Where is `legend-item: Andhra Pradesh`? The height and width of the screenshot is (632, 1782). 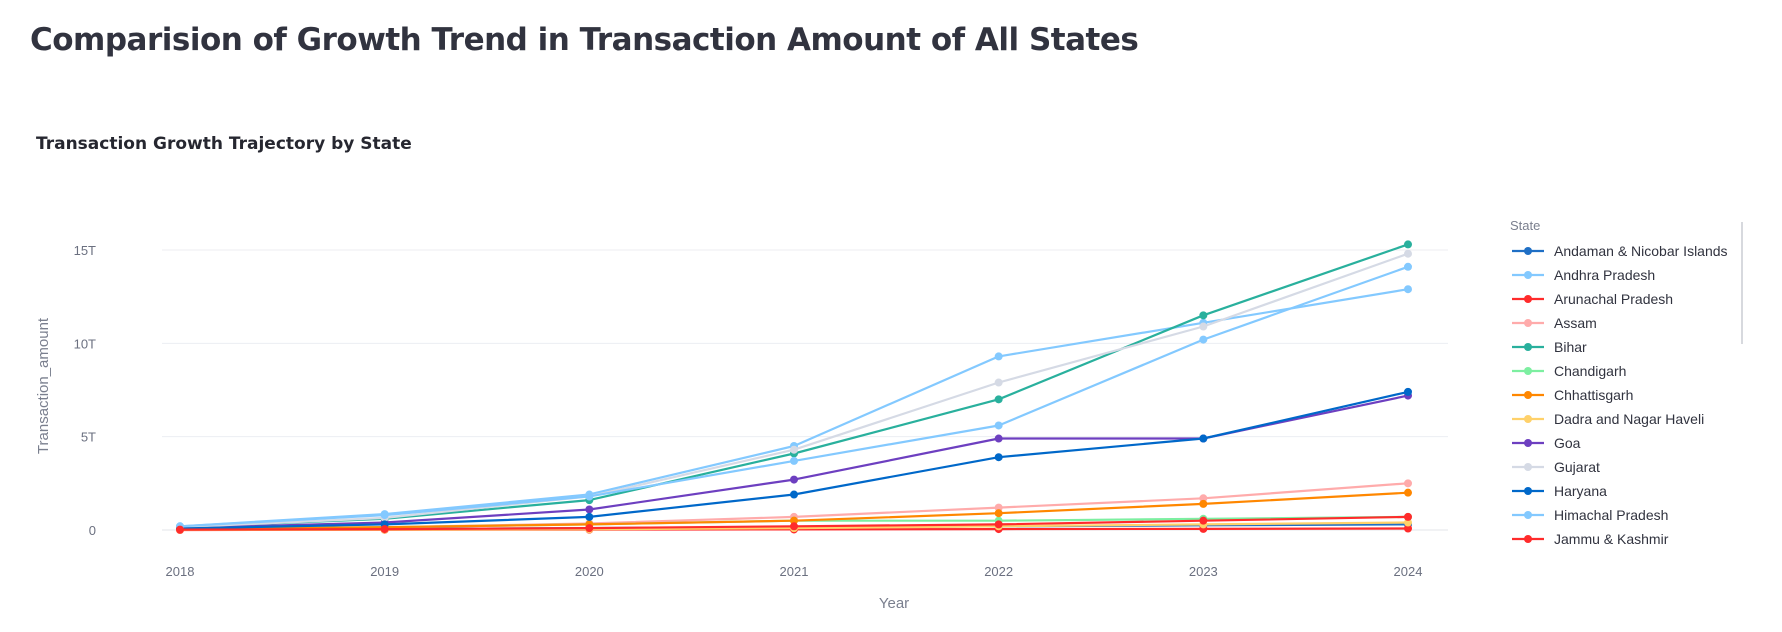 legend-item: Andhra Pradesh is located at coordinates (1641, 275).